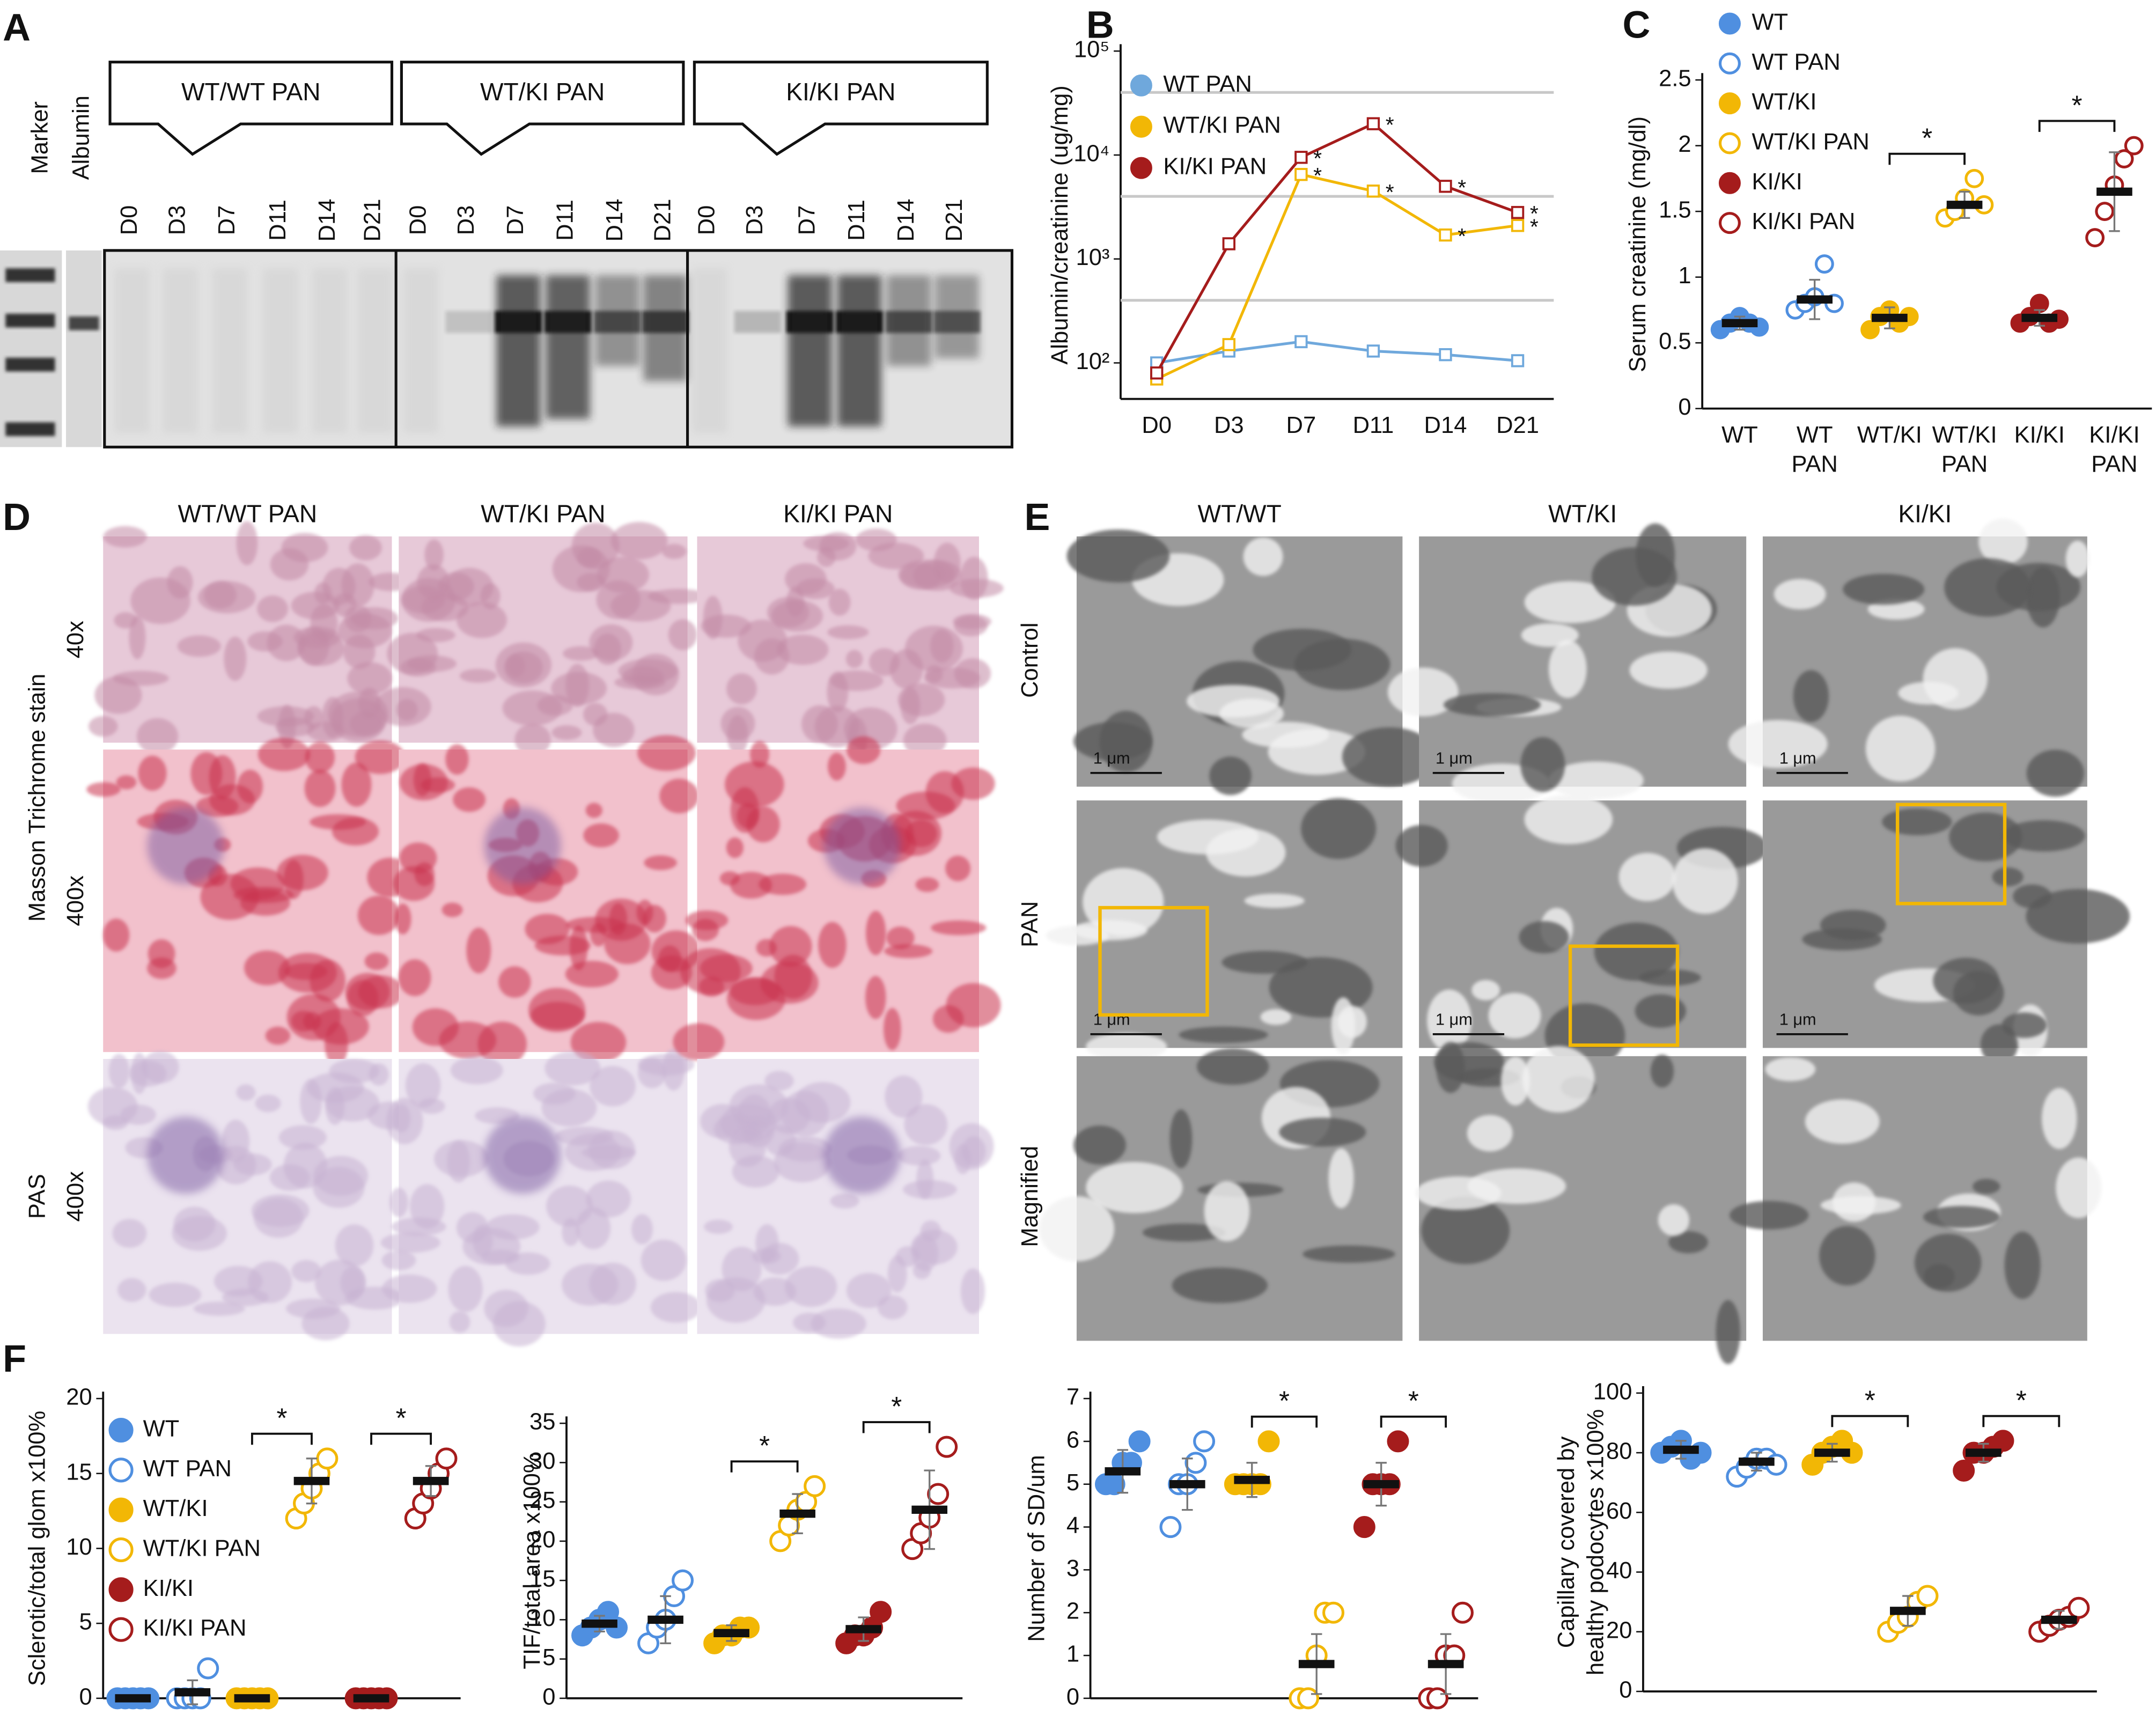  What do you see at coordinates (195, 1628) in the screenshot?
I see `legend-label: KI/KI PAN` at bounding box center [195, 1628].